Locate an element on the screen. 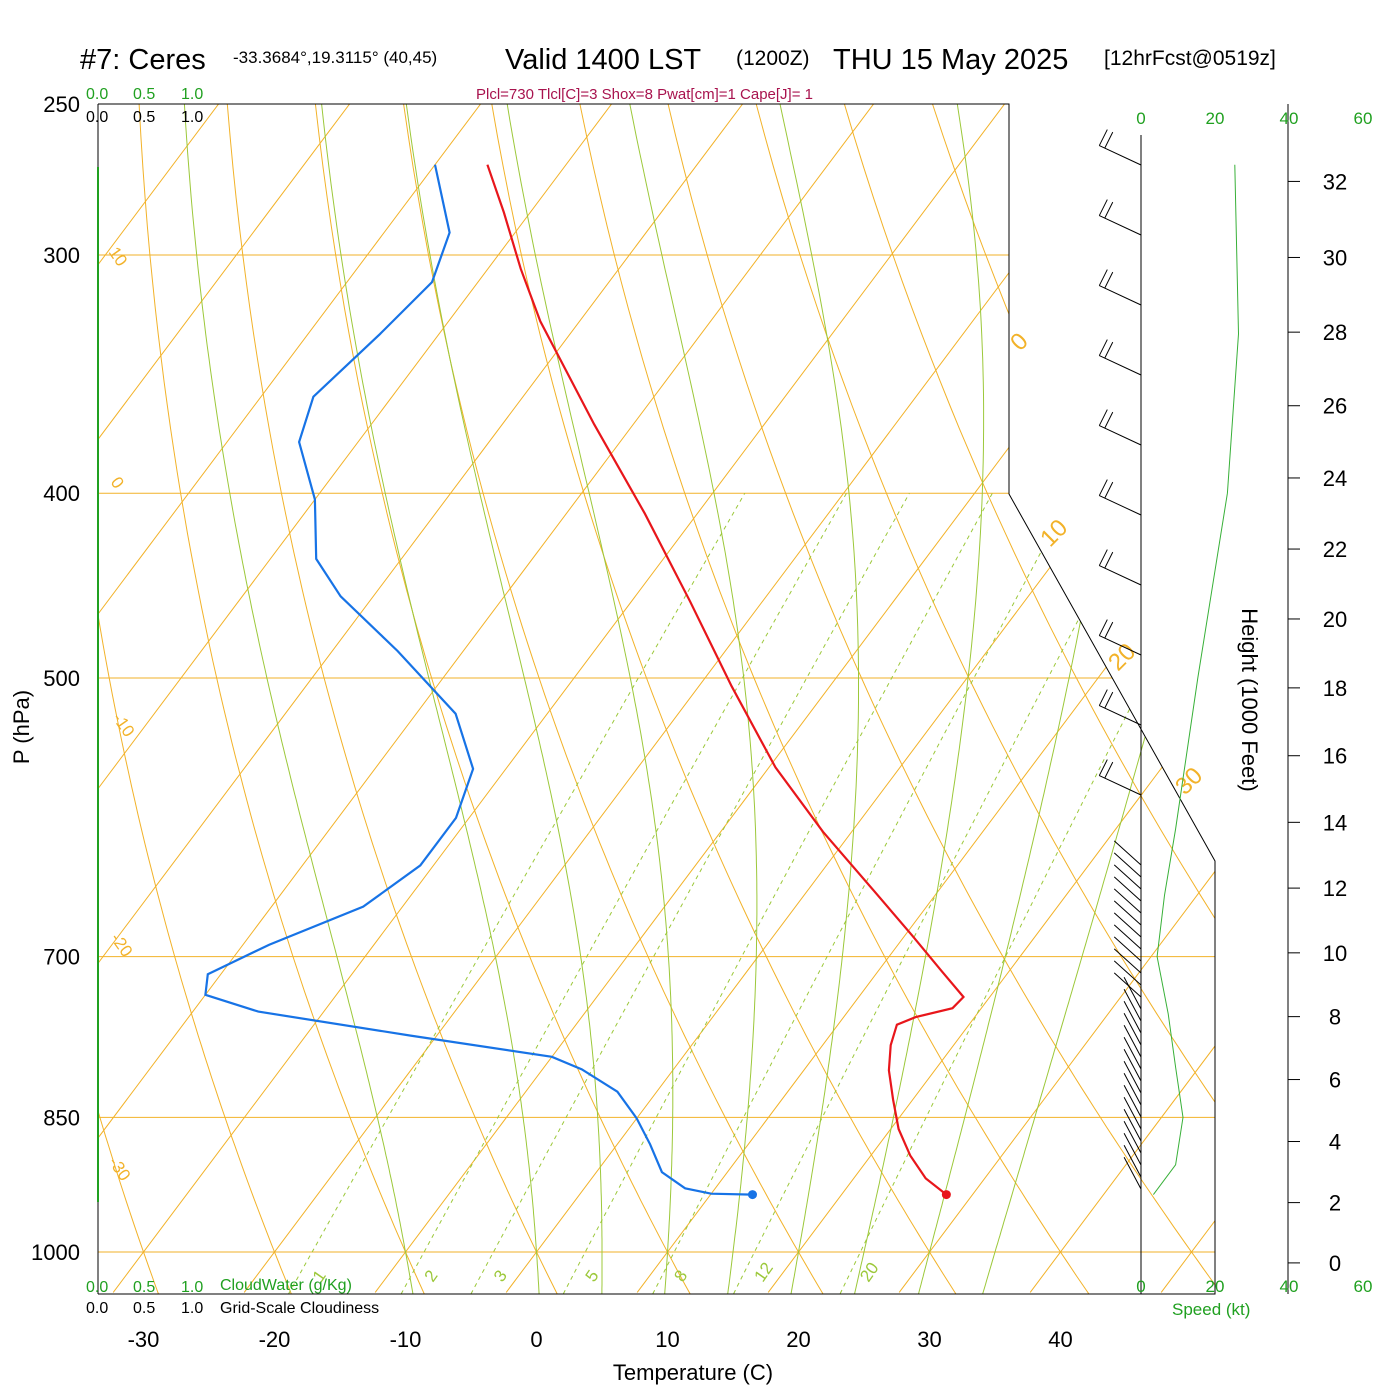  moist-adiabat-line is located at coordinates (430, 699).